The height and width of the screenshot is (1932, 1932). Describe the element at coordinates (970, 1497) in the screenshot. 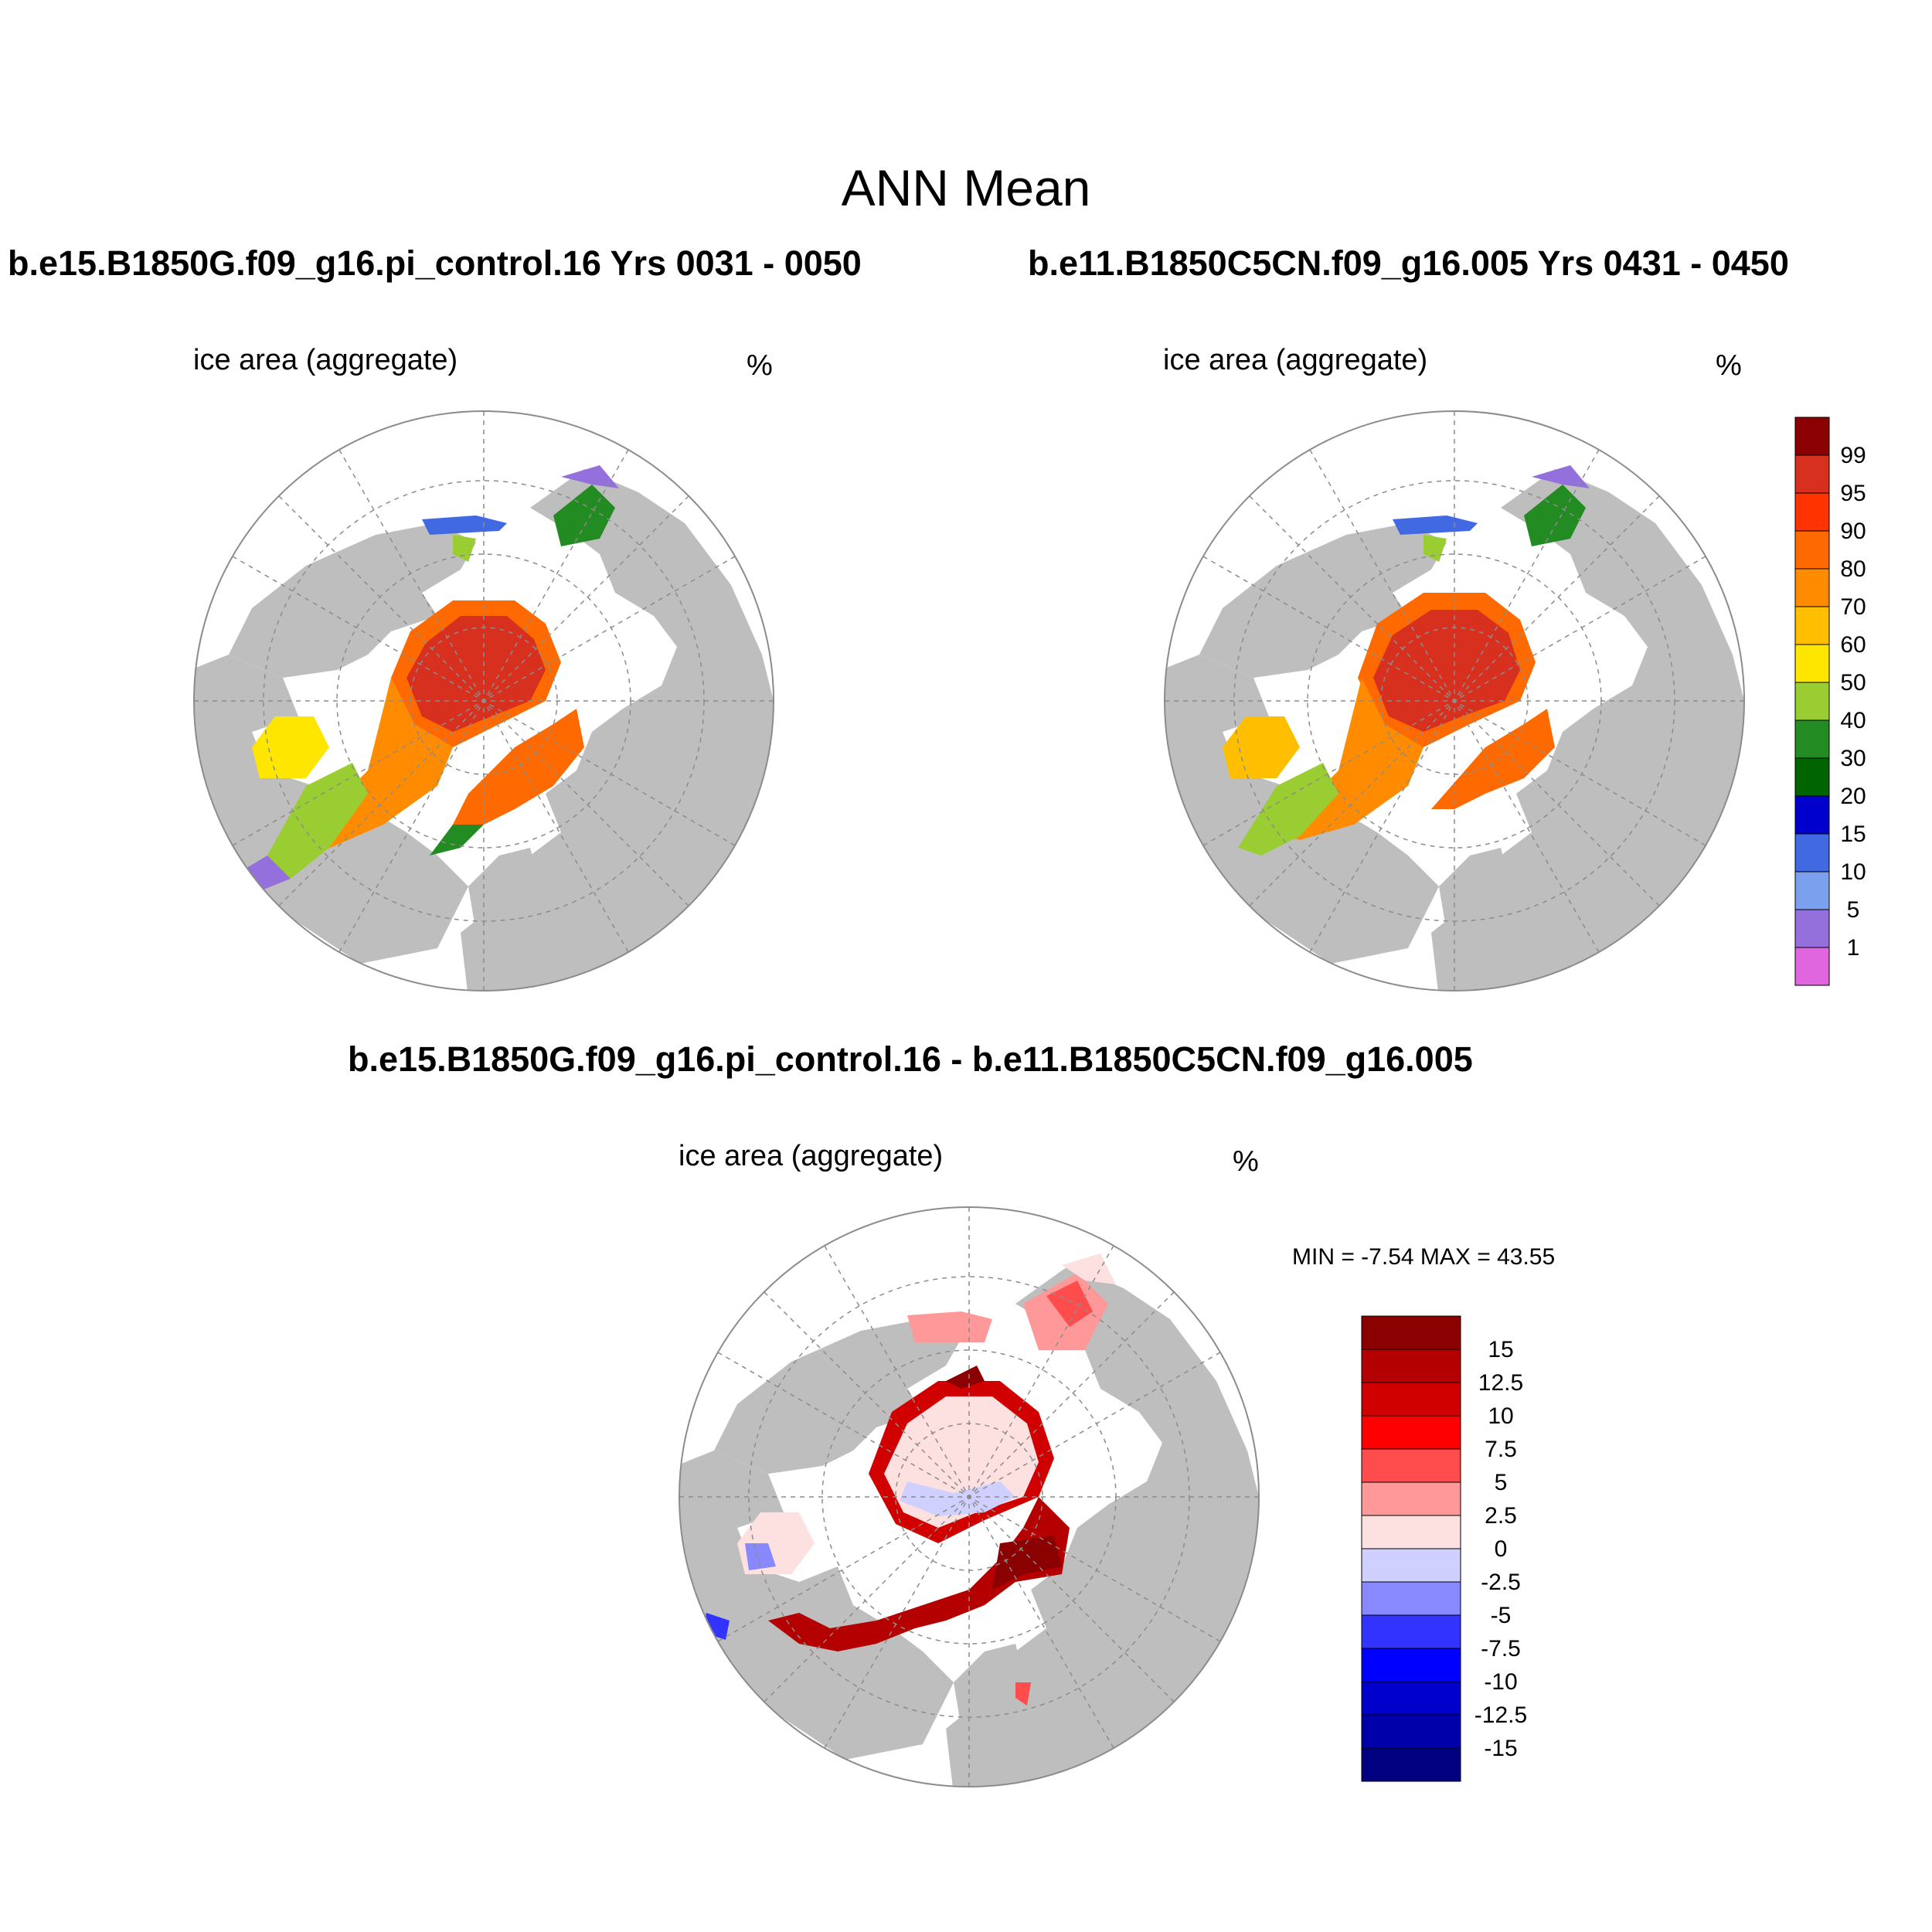

I see `diff-map` at that location.